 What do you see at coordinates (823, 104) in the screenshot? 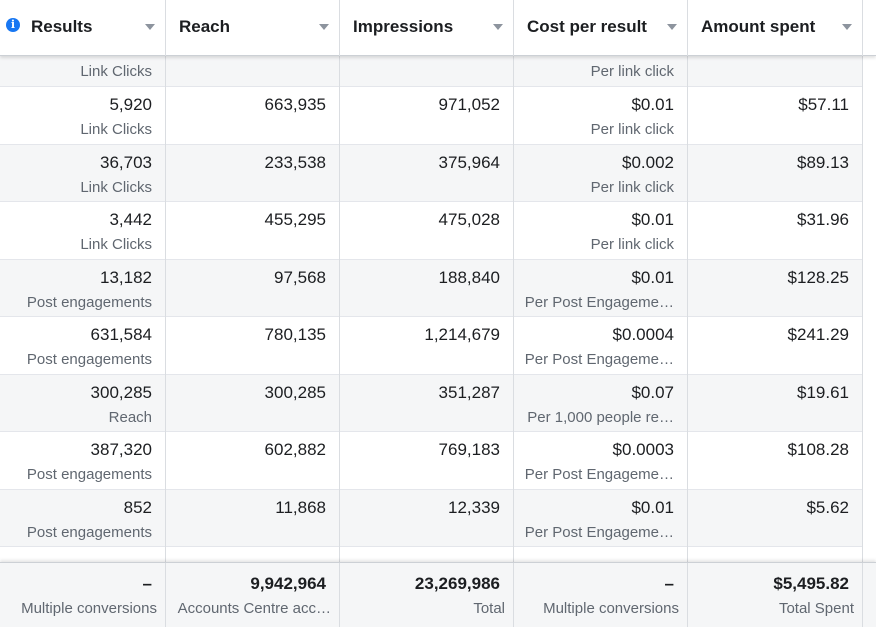
I see `cell-value: $57.11` at bounding box center [823, 104].